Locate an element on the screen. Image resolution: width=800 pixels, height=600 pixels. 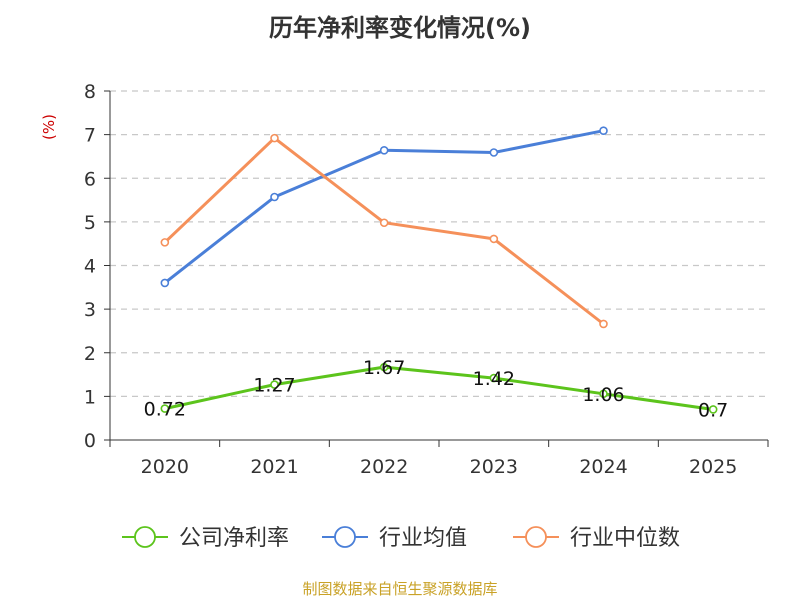
x-tick-label: 2025 is located at coordinates (713, 467).